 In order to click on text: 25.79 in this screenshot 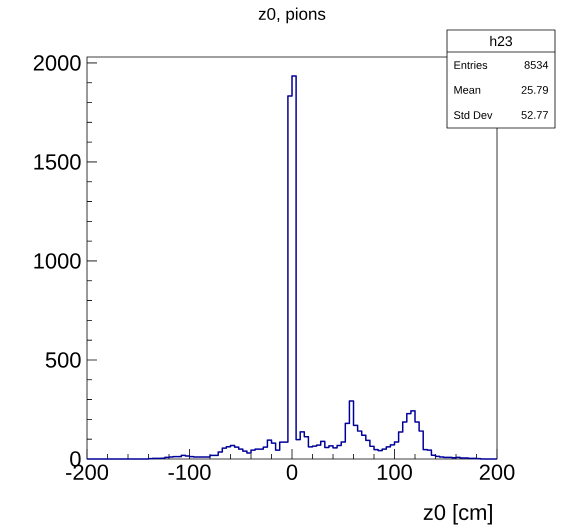, I will do `click(535, 90)`.